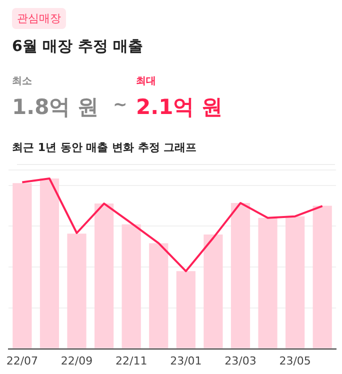 The image size is (342, 374). What do you see at coordinates (39, 18) in the screenshot?
I see `text: 관심매장` at bounding box center [39, 18].